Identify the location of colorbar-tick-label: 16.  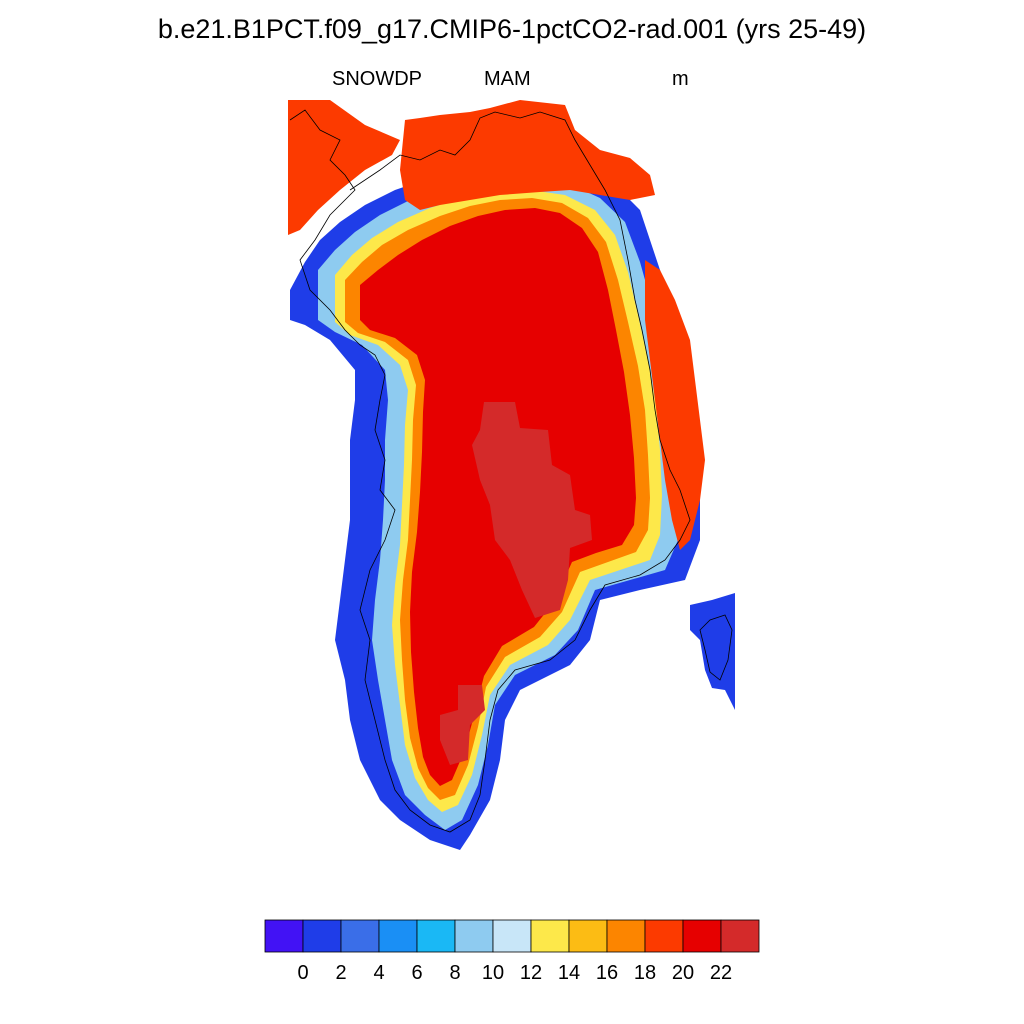
(607, 973).